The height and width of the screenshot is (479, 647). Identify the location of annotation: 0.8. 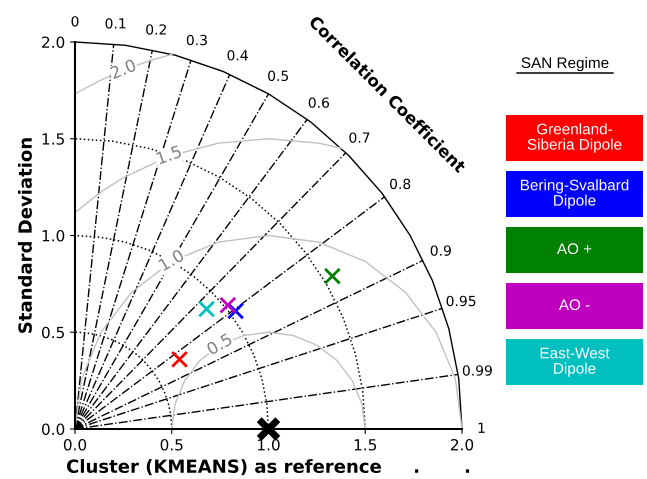
(400, 184).